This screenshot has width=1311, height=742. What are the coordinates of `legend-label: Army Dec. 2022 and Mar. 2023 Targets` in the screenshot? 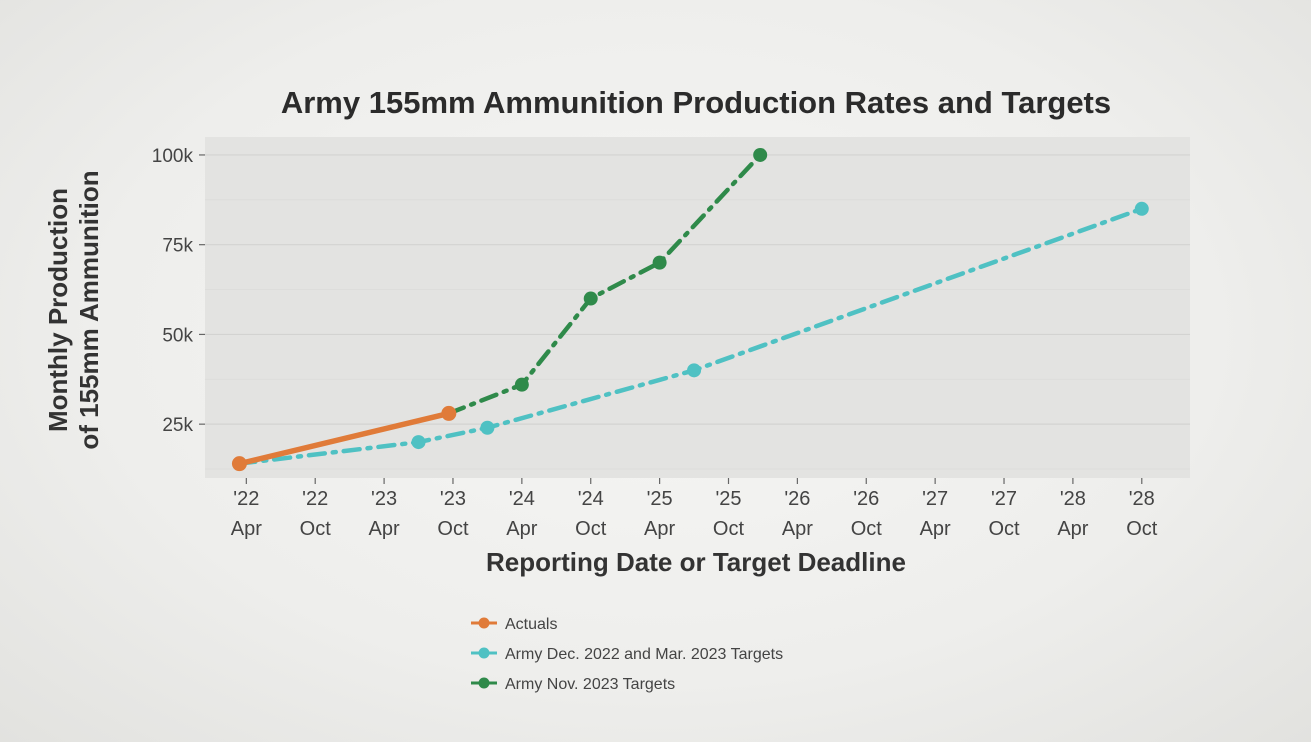 It's located at (644, 654).